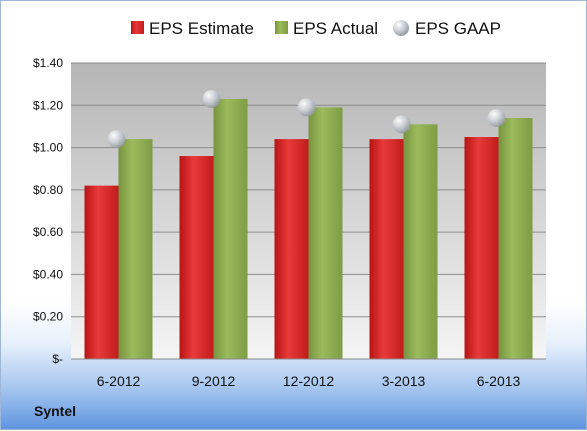 The image size is (587, 431). I want to click on legend: EPS Estimate EPS Actual EPS GAAP, so click(316, 28).